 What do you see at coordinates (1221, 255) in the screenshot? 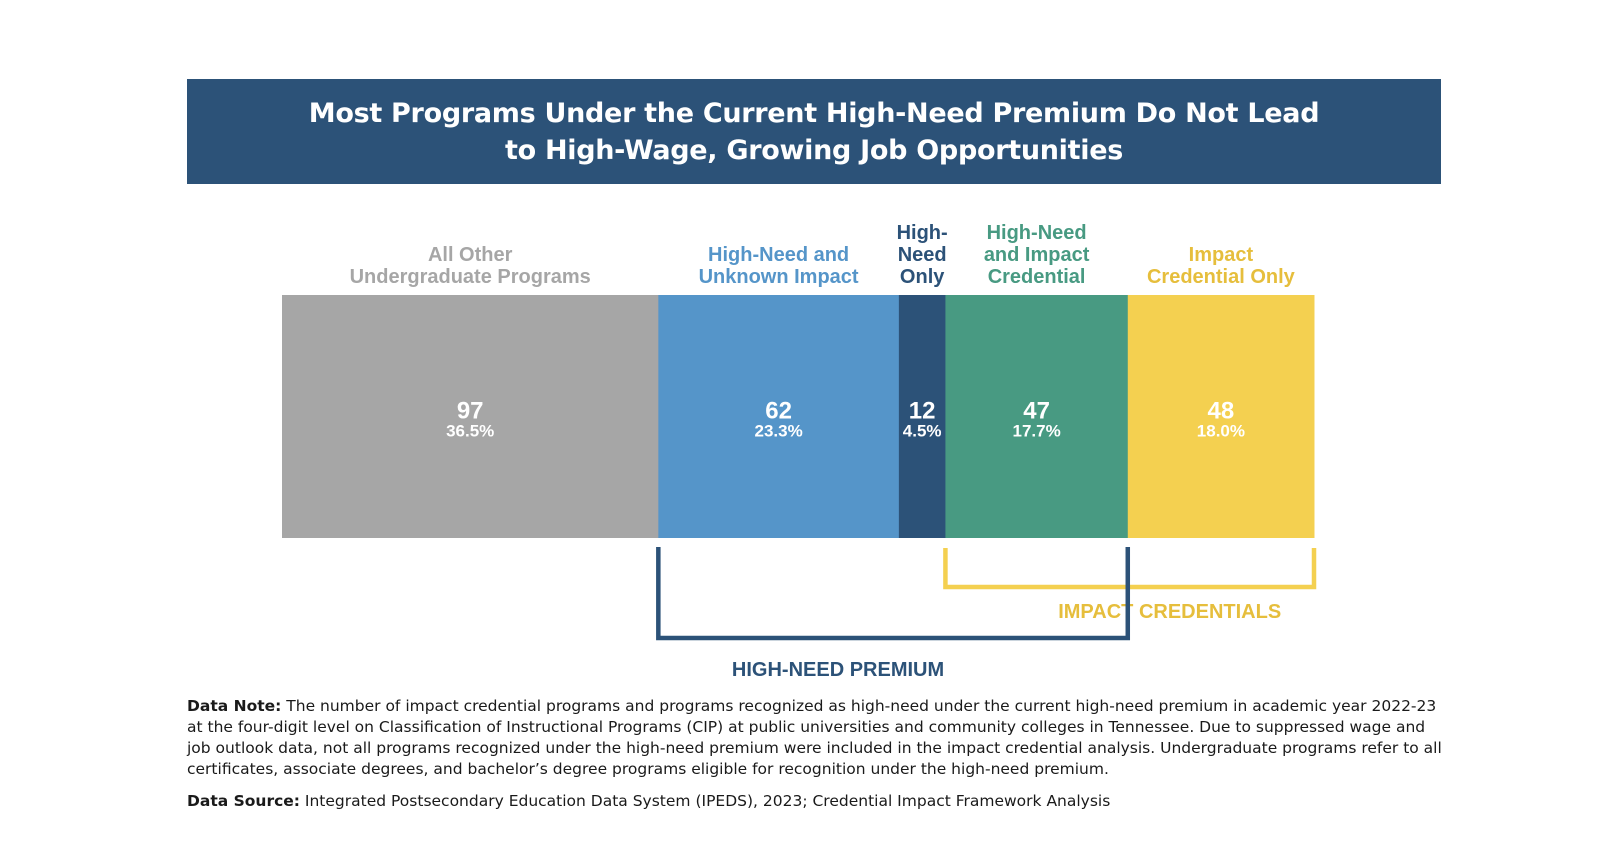
I see `segment-label-impact-credential-only-line-1: Impact` at bounding box center [1221, 255].